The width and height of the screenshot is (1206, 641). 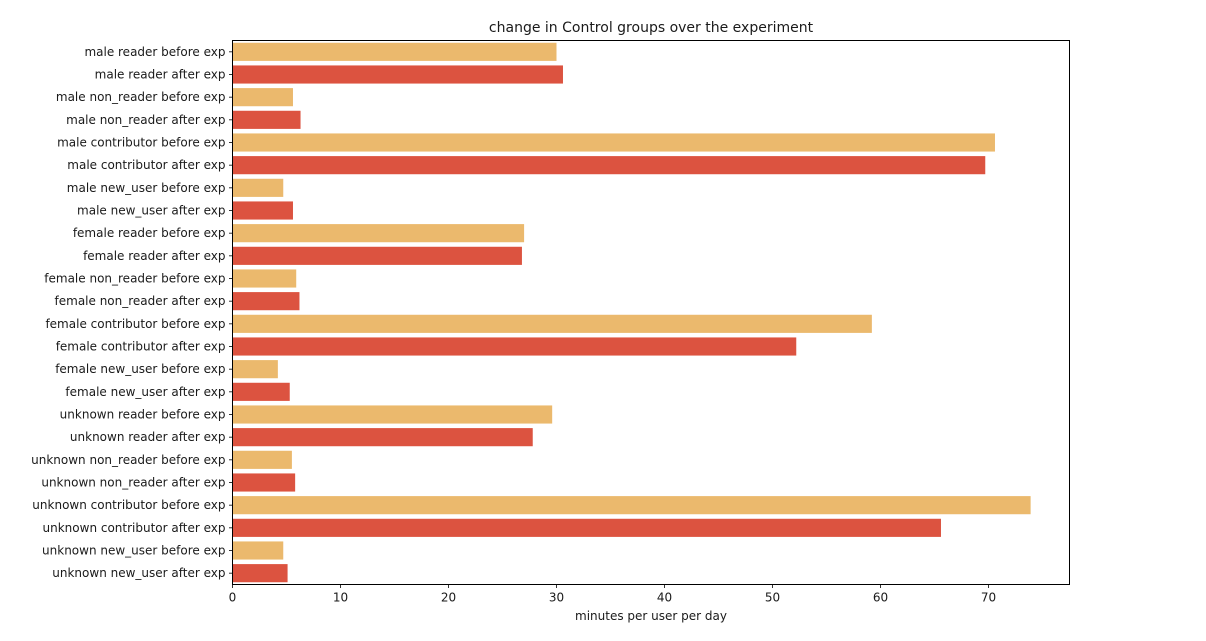 I want to click on y-tick-label-18: unknown non_reader before exp, so click(x=128, y=460).